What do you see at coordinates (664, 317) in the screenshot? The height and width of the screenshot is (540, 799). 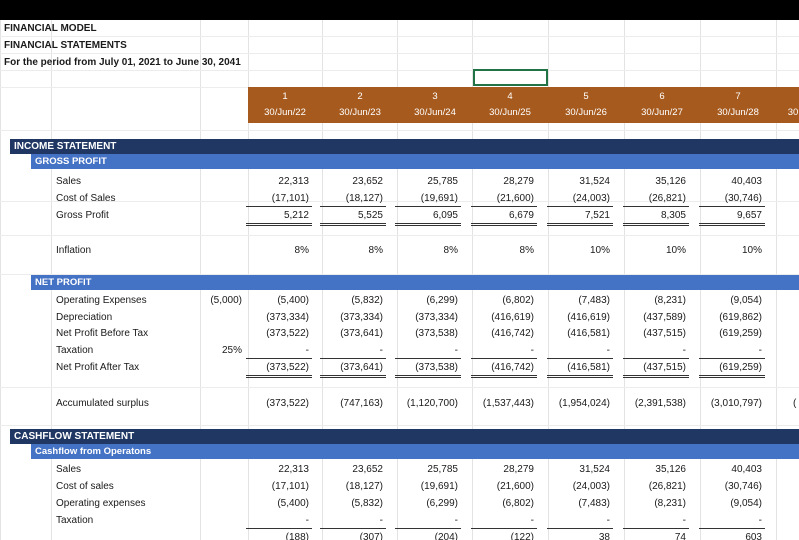 I see `dep-cell: (437,589)` at bounding box center [664, 317].